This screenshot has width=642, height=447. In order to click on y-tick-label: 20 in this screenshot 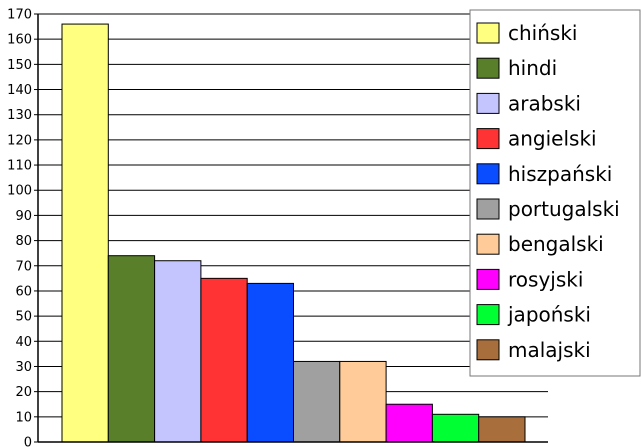, I will do `click(23, 392)`.